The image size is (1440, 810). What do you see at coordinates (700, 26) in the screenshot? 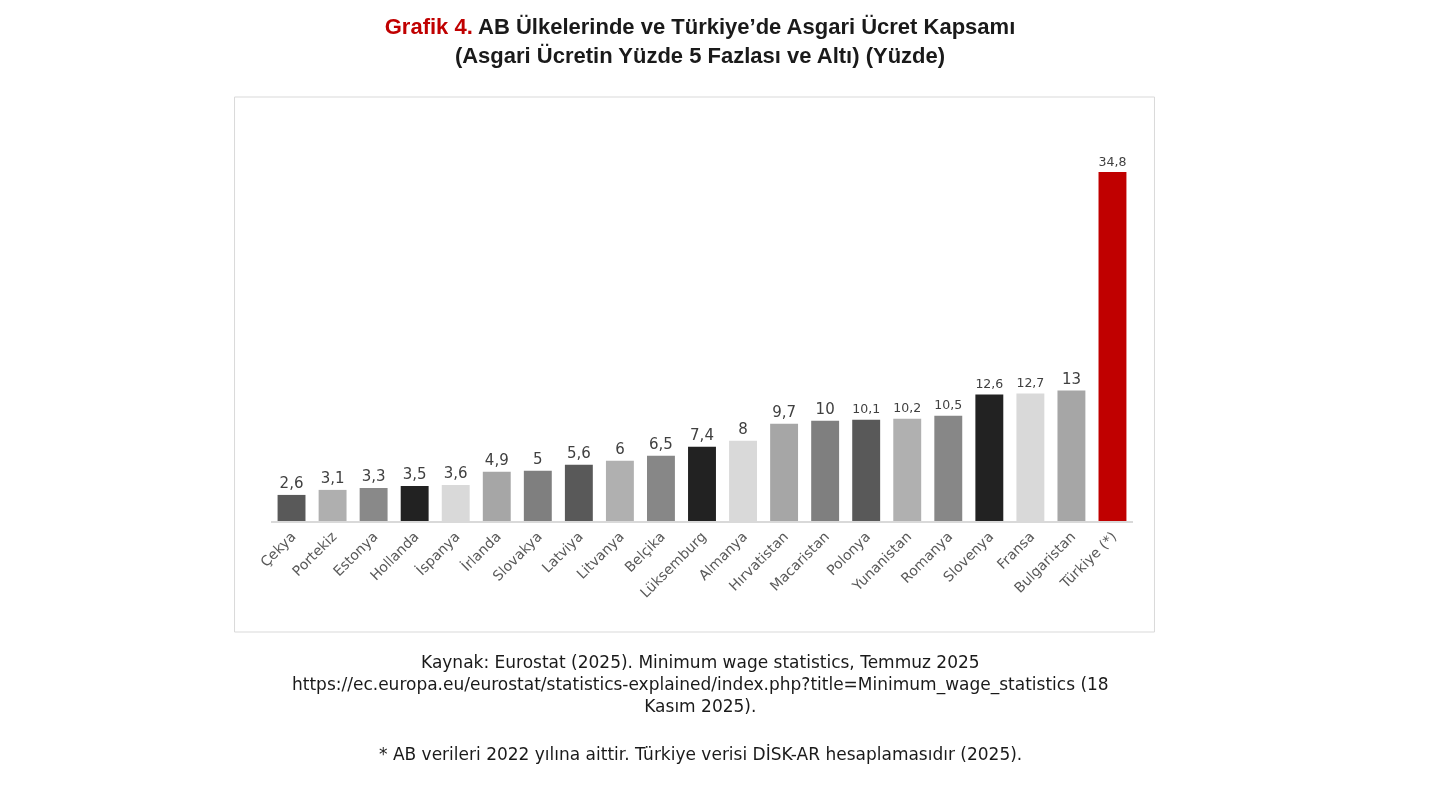
I see `chart-title: Grafik 4. AB Ülkelerinde ve Türkiye’de Asgari Ücret Kapsamı` at bounding box center [700, 26].